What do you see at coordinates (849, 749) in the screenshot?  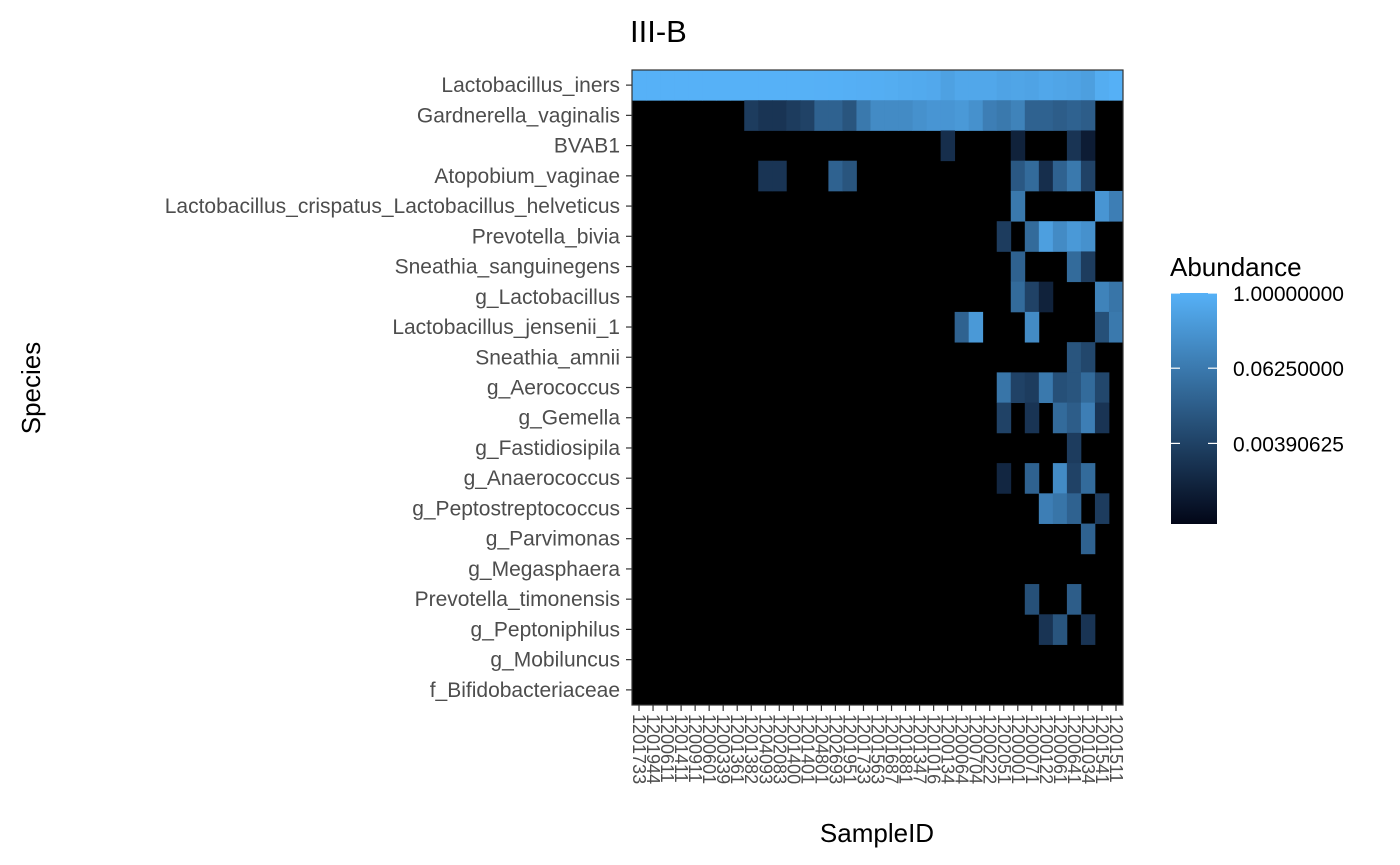 I see `x-tick-label: 1201951` at bounding box center [849, 749].